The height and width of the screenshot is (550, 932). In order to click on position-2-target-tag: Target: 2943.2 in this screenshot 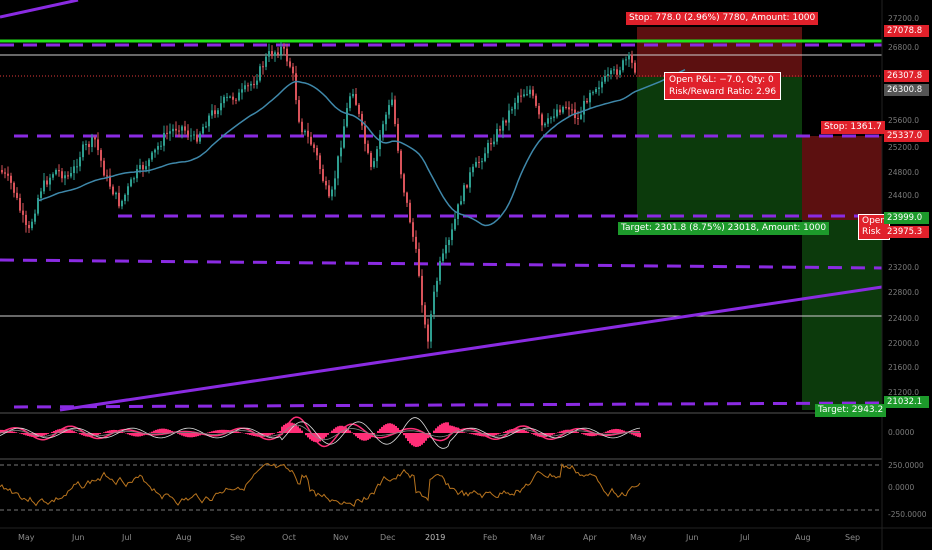, I will do `click(851, 410)`.